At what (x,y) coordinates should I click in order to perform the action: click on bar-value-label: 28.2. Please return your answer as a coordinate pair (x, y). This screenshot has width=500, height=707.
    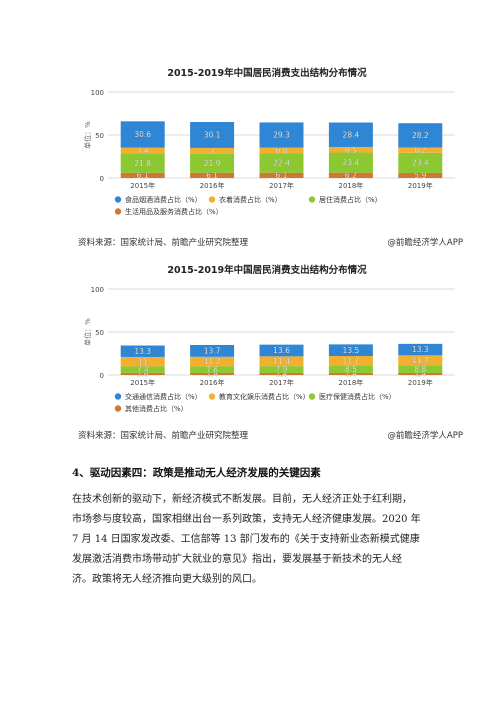
    Looking at the image, I should click on (420, 135).